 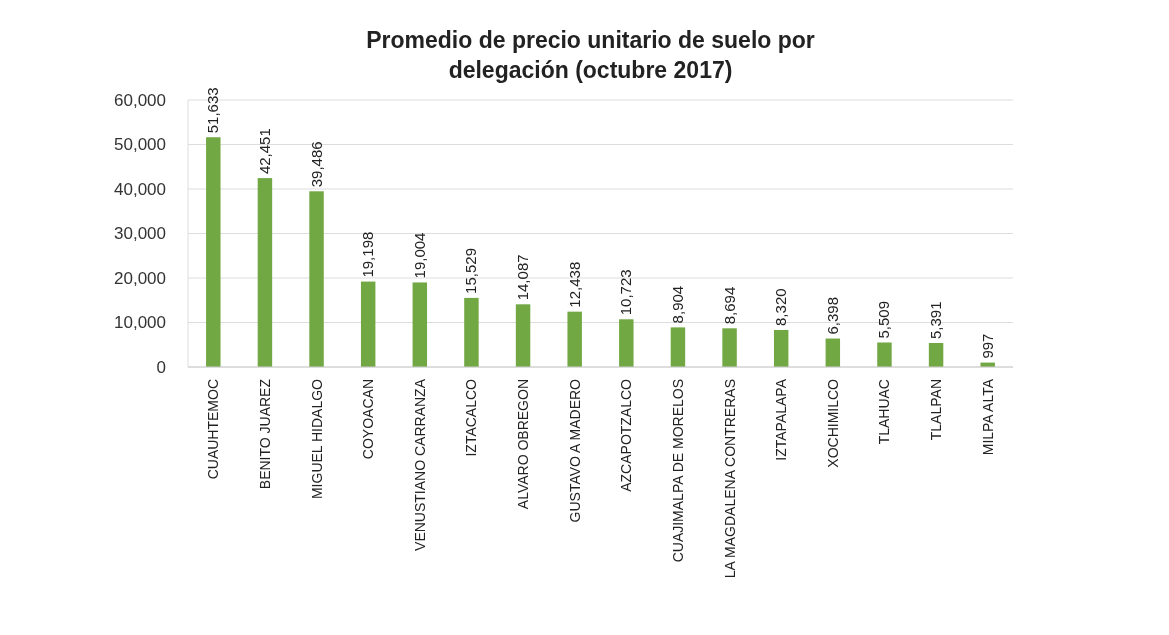 What do you see at coordinates (419, 255) in the screenshot?
I see `data-label: 19,004` at bounding box center [419, 255].